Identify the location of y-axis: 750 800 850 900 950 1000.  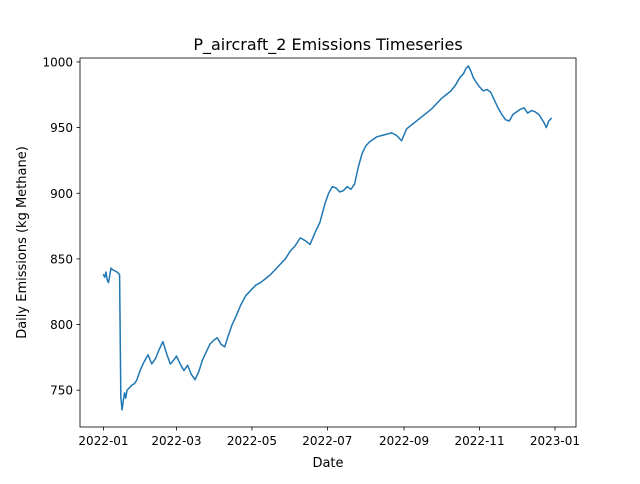
(61, 226).